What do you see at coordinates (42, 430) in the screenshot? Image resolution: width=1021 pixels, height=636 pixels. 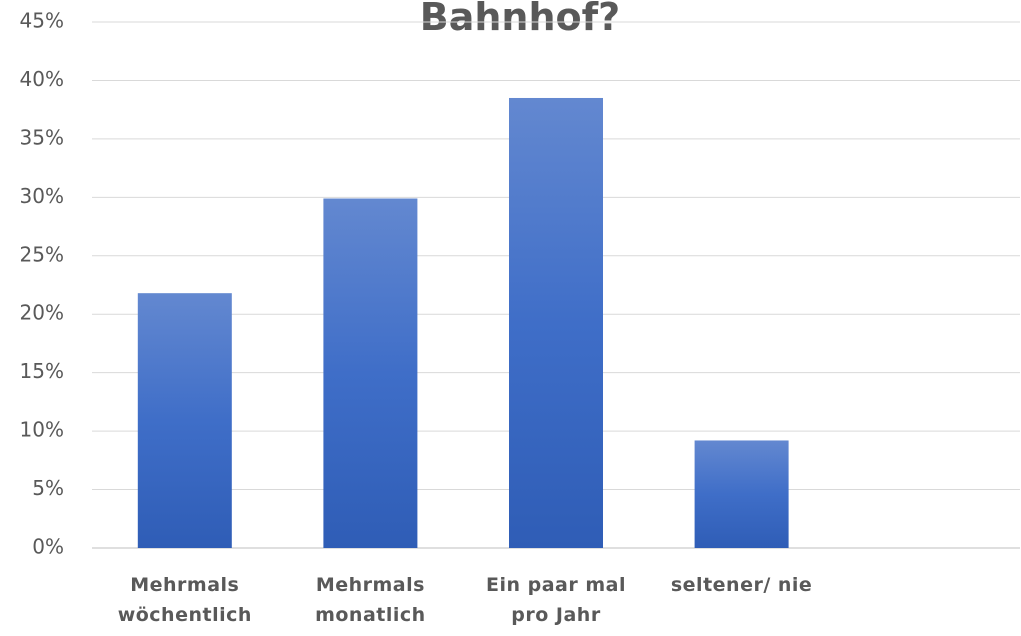 I see `y-tick-label: 10%` at bounding box center [42, 430].